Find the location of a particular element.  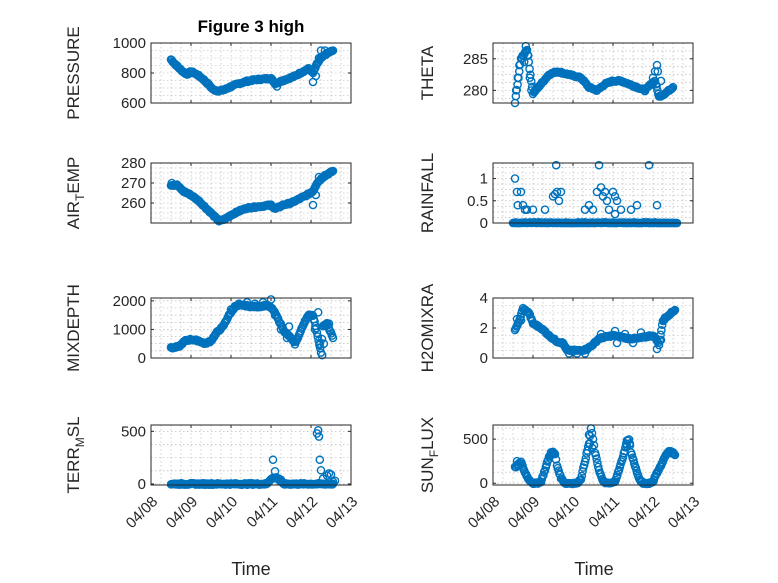

x-tick-label: 04/11 is located at coordinates (262, 512).